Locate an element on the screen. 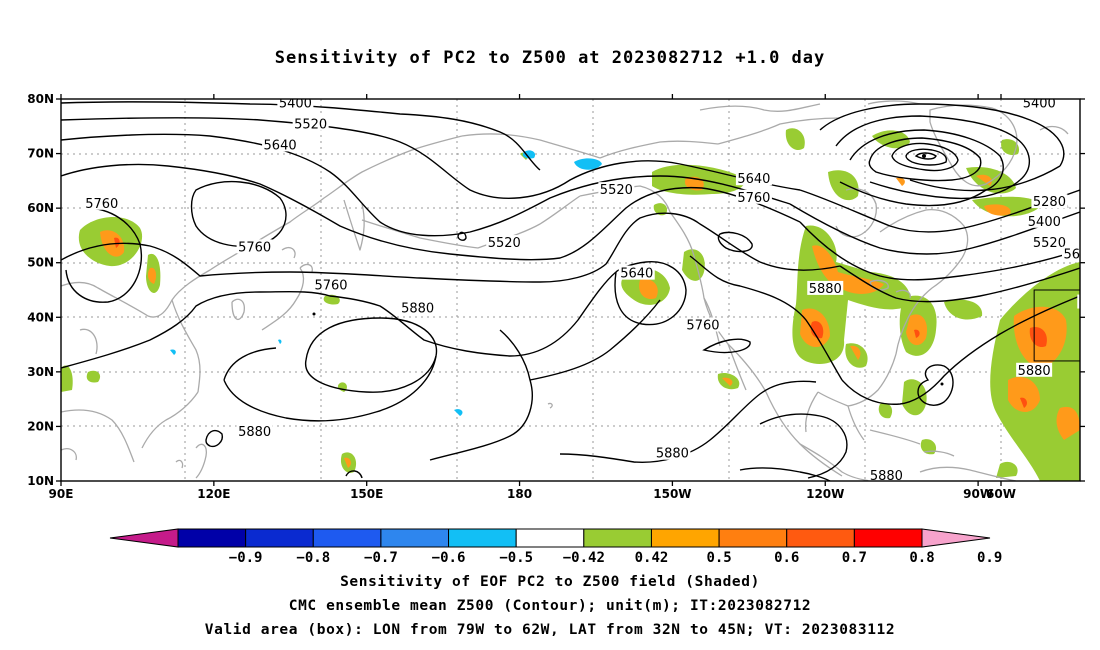 The width and height of the screenshot is (1100, 650). colorbar-label: −0.8 is located at coordinates (313, 558).